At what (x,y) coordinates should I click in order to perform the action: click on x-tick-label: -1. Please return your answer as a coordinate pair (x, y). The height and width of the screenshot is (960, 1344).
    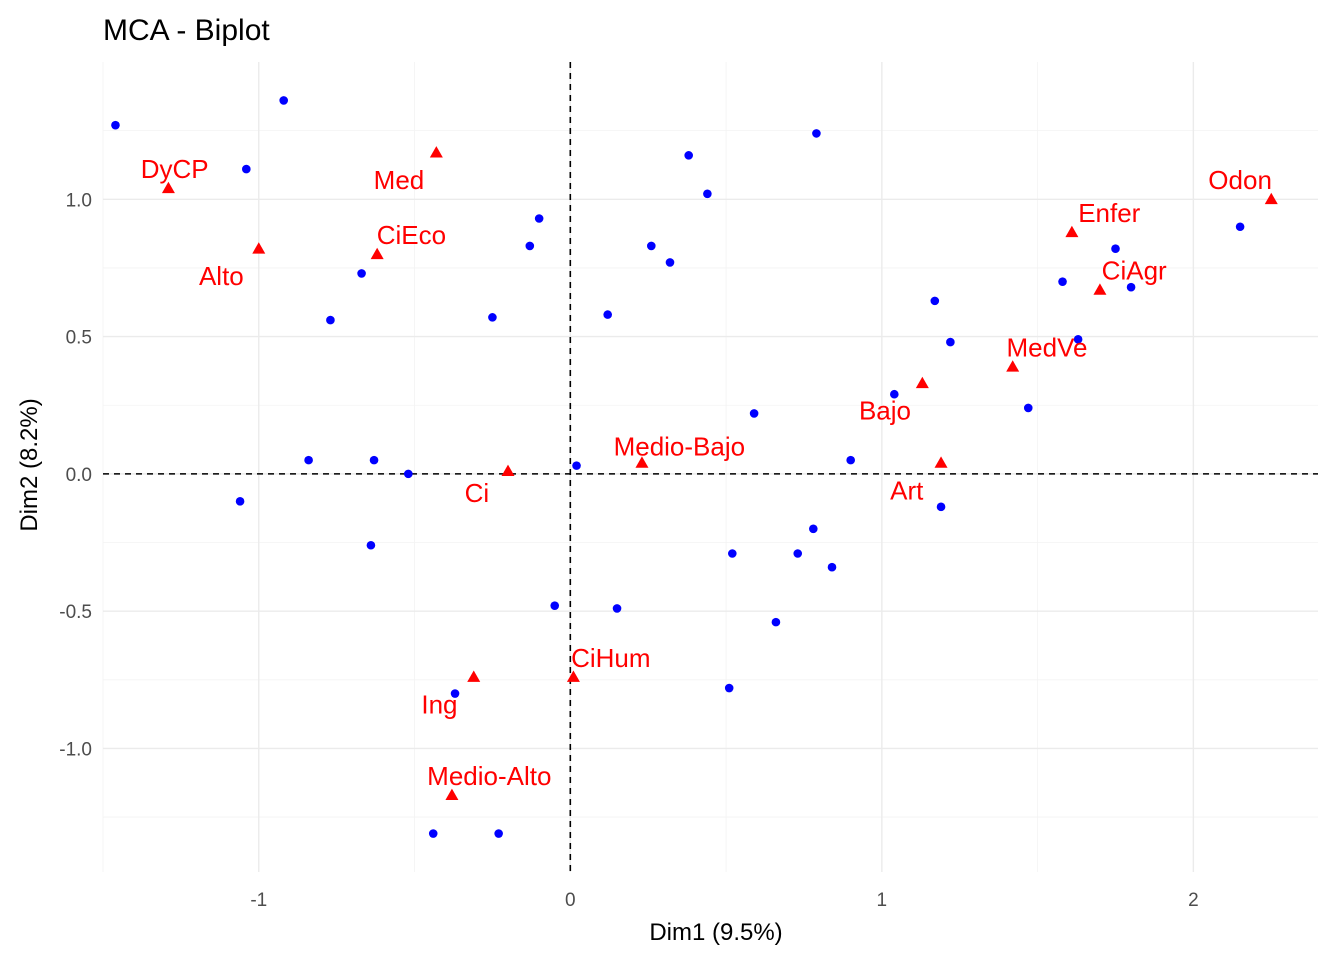
    Looking at the image, I should click on (258, 900).